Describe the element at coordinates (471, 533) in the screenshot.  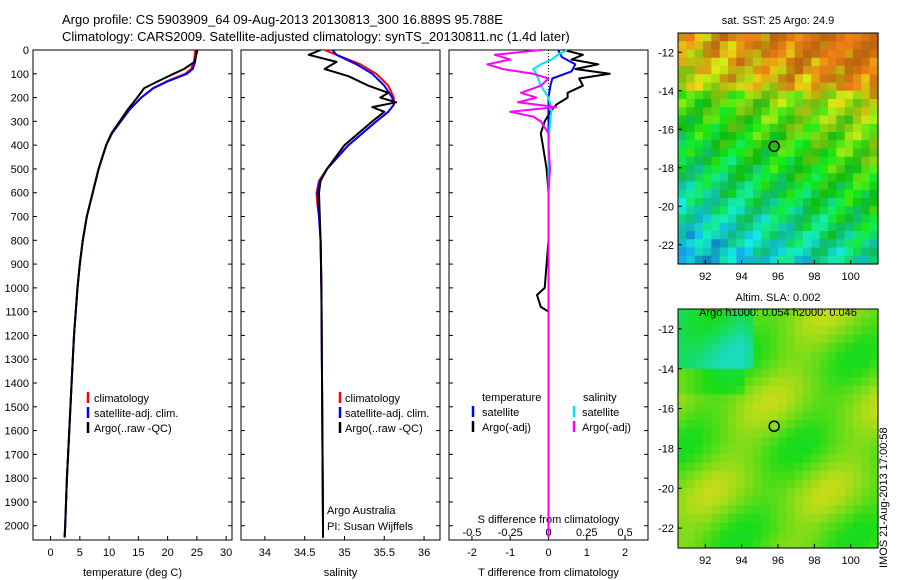
I see `difference-top-tick-label: -0.5` at that location.